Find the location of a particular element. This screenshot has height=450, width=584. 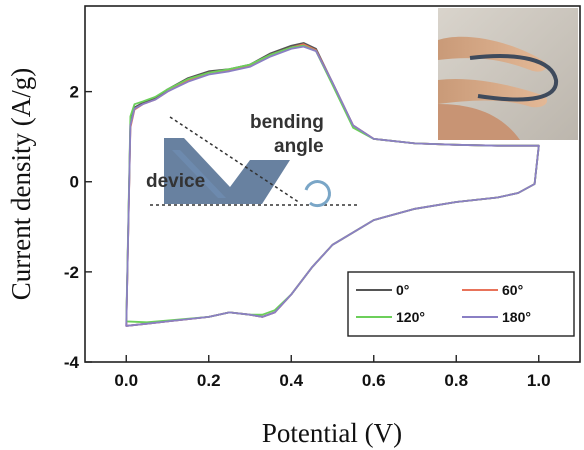

x-tick-label: 1.0 is located at coordinates (539, 380).